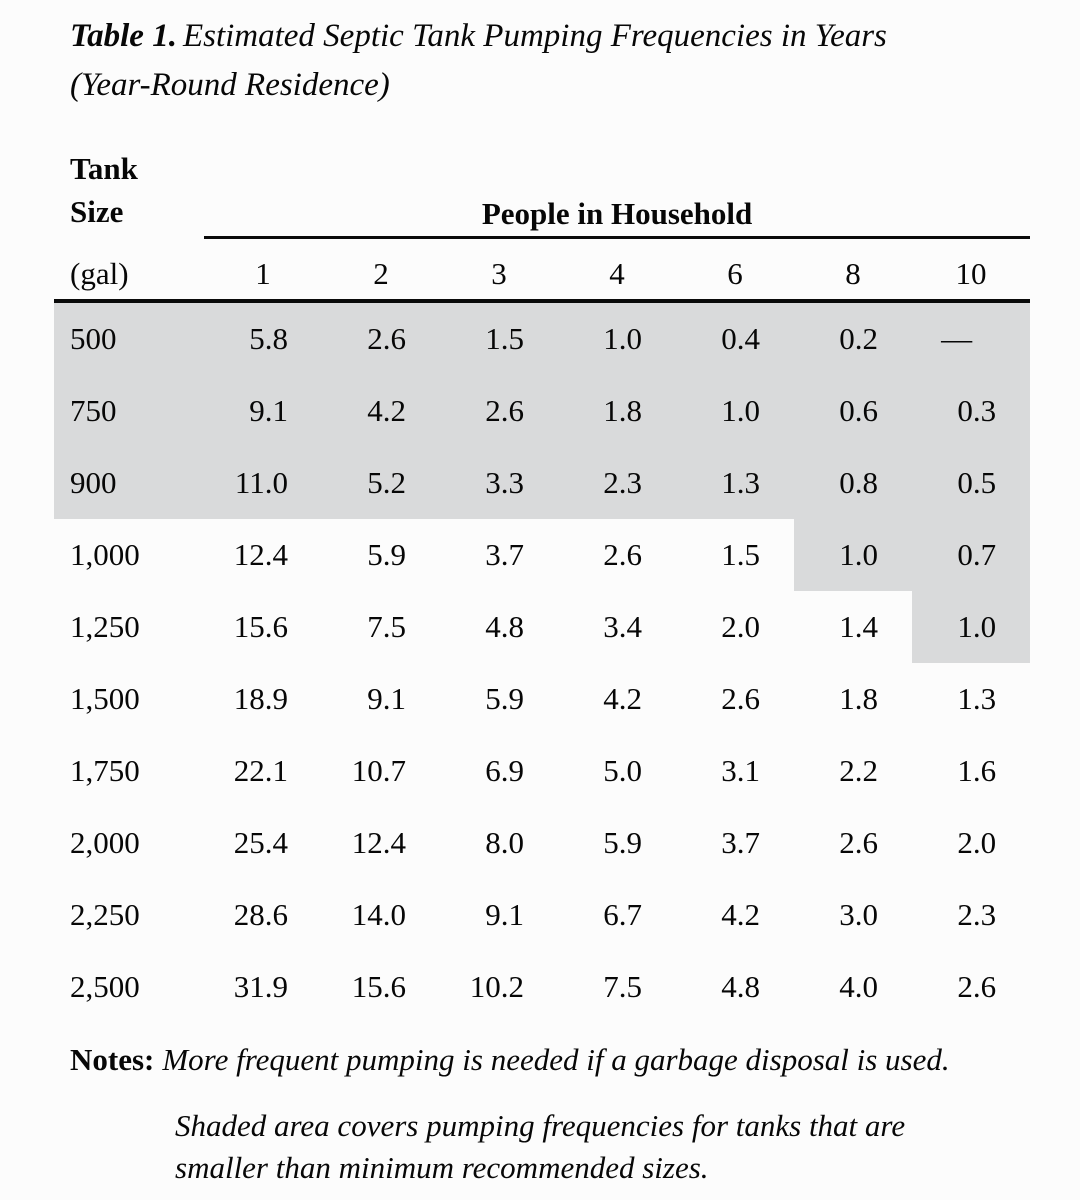 The image size is (1080, 1200). What do you see at coordinates (97, 211) in the screenshot?
I see `tank-size-header-line2: Size` at bounding box center [97, 211].